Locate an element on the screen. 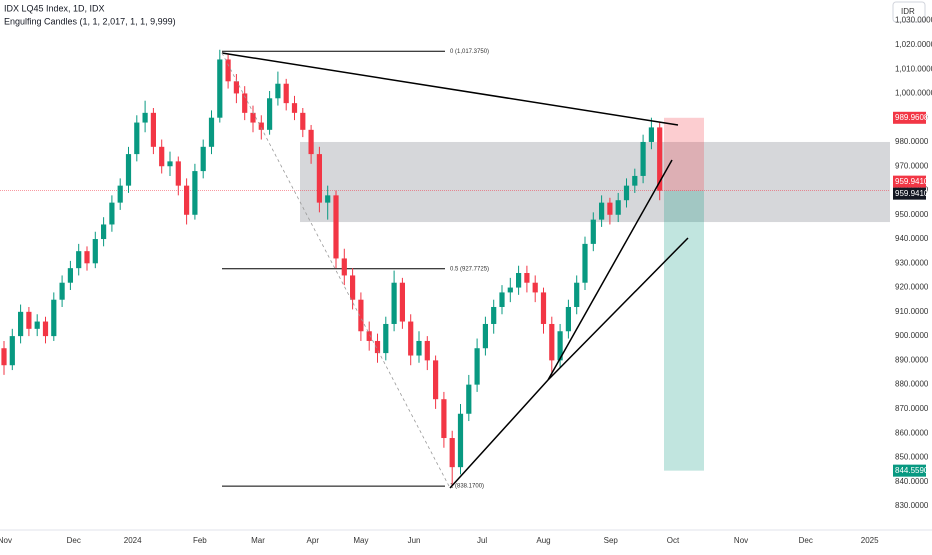 The image size is (932, 555). chart-title: IDX LQ45 Index, 1D, IDX is located at coordinates (54, 8).